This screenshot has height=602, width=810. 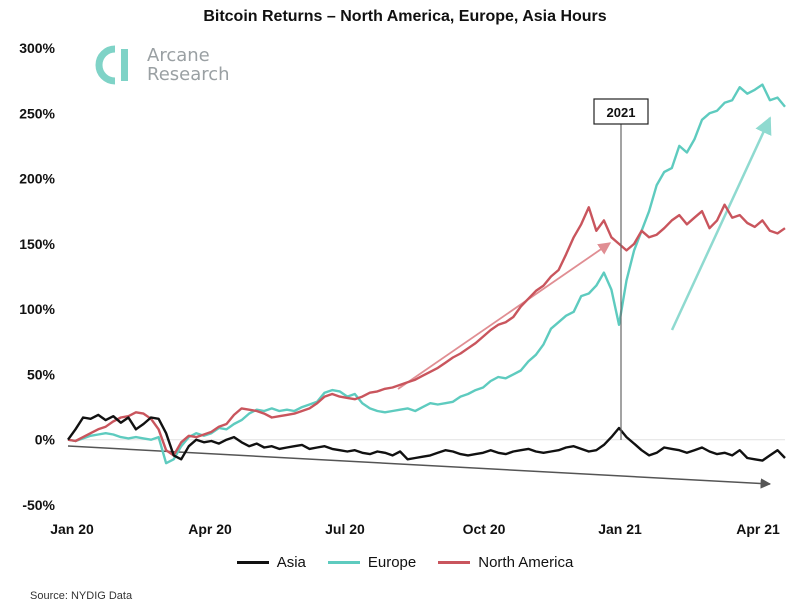 I want to click on legend-label-north-america: North America, so click(x=526, y=562).